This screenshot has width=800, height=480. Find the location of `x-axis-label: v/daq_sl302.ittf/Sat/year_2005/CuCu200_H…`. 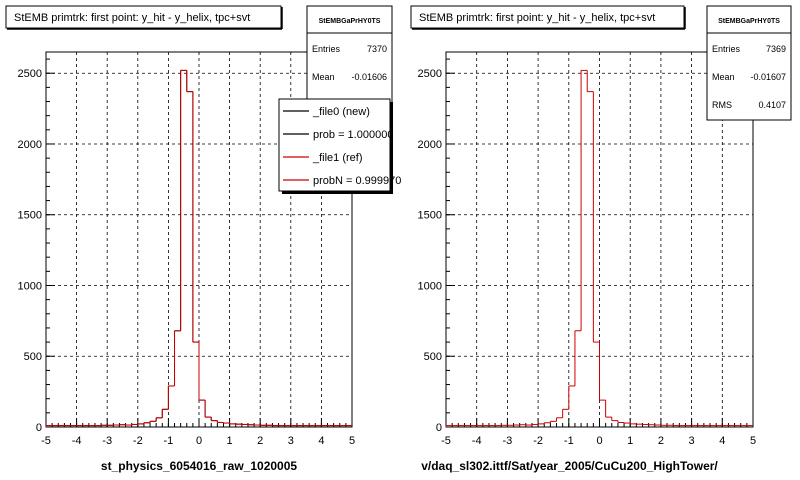

x-axis-label: v/daq_sl302.ittf/Sat/year_2005/CuCu200_H… is located at coordinates (569, 466).